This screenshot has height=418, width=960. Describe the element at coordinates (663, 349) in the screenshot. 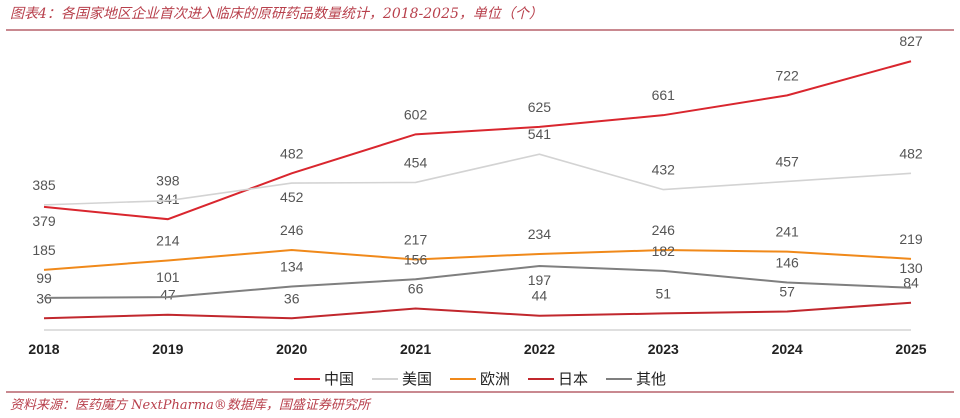

I see `x-tick-label: 2023` at that location.